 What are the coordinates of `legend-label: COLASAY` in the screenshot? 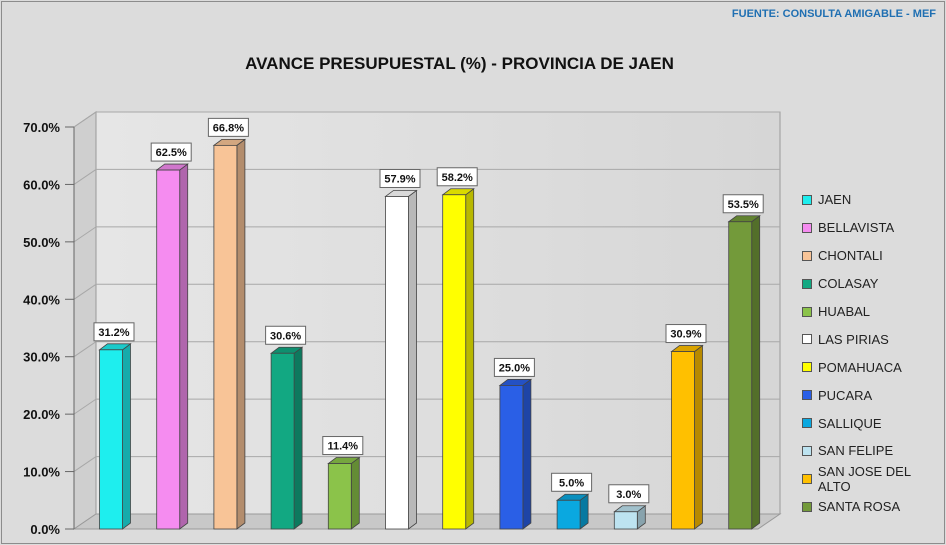 It's located at (848, 284).